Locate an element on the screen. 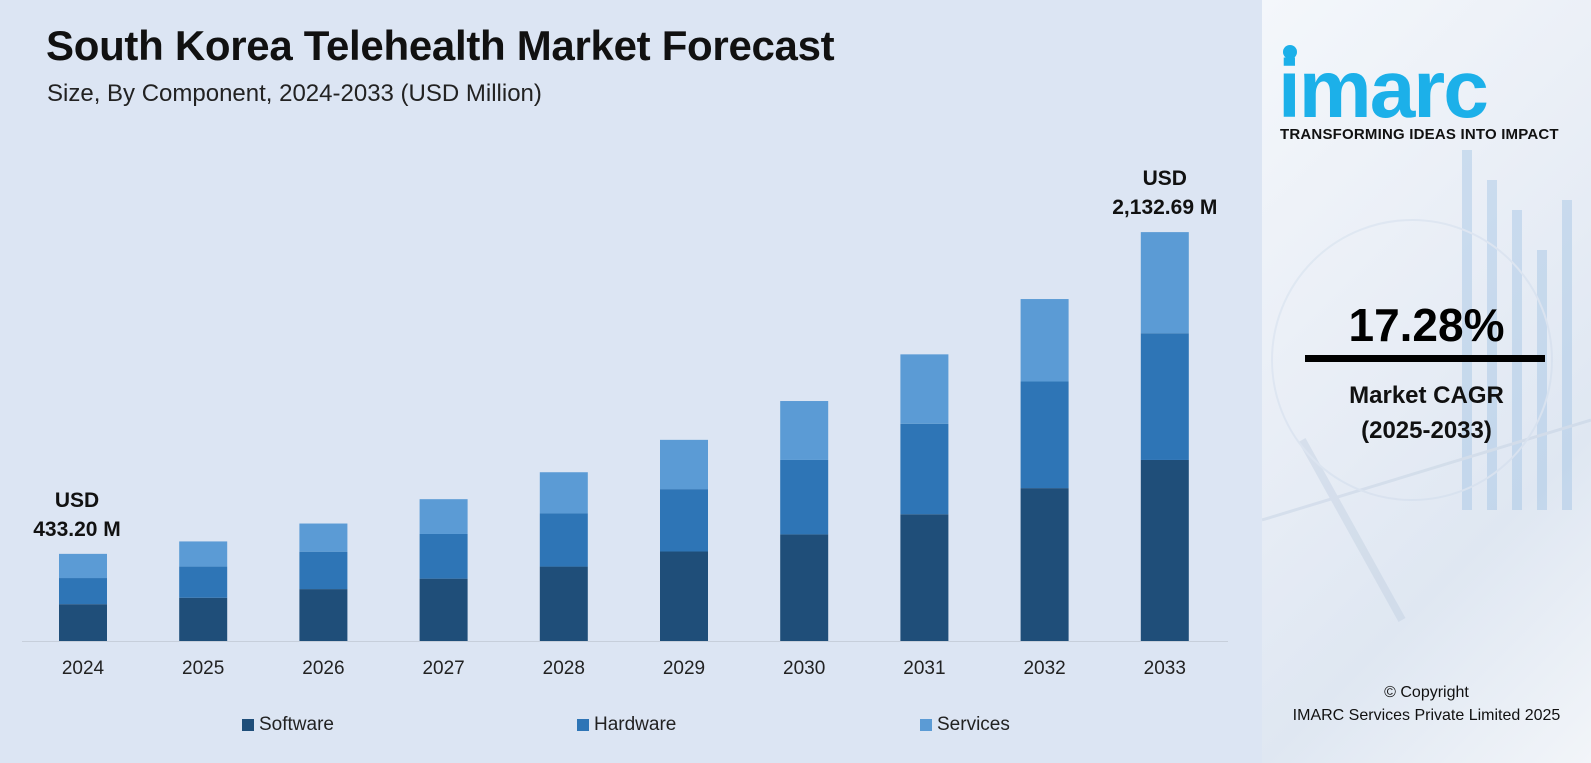  brand-tagline: TRANSFORMING IDEAS INTO IMPACT is located at coordinates (1419, 134).